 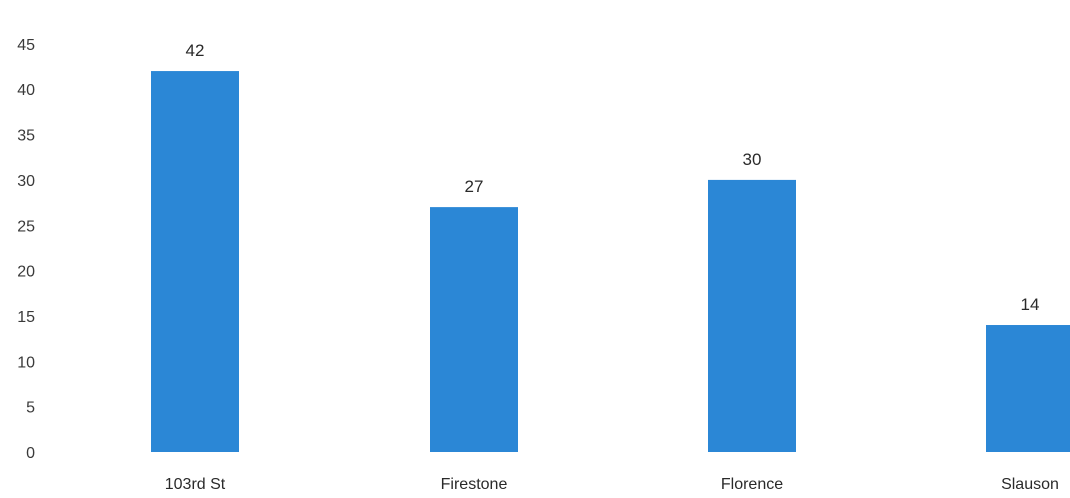 I want to click on y-axis: 0 5 10 15 20 25 30 35 40 45, so click(x=26, y=249).